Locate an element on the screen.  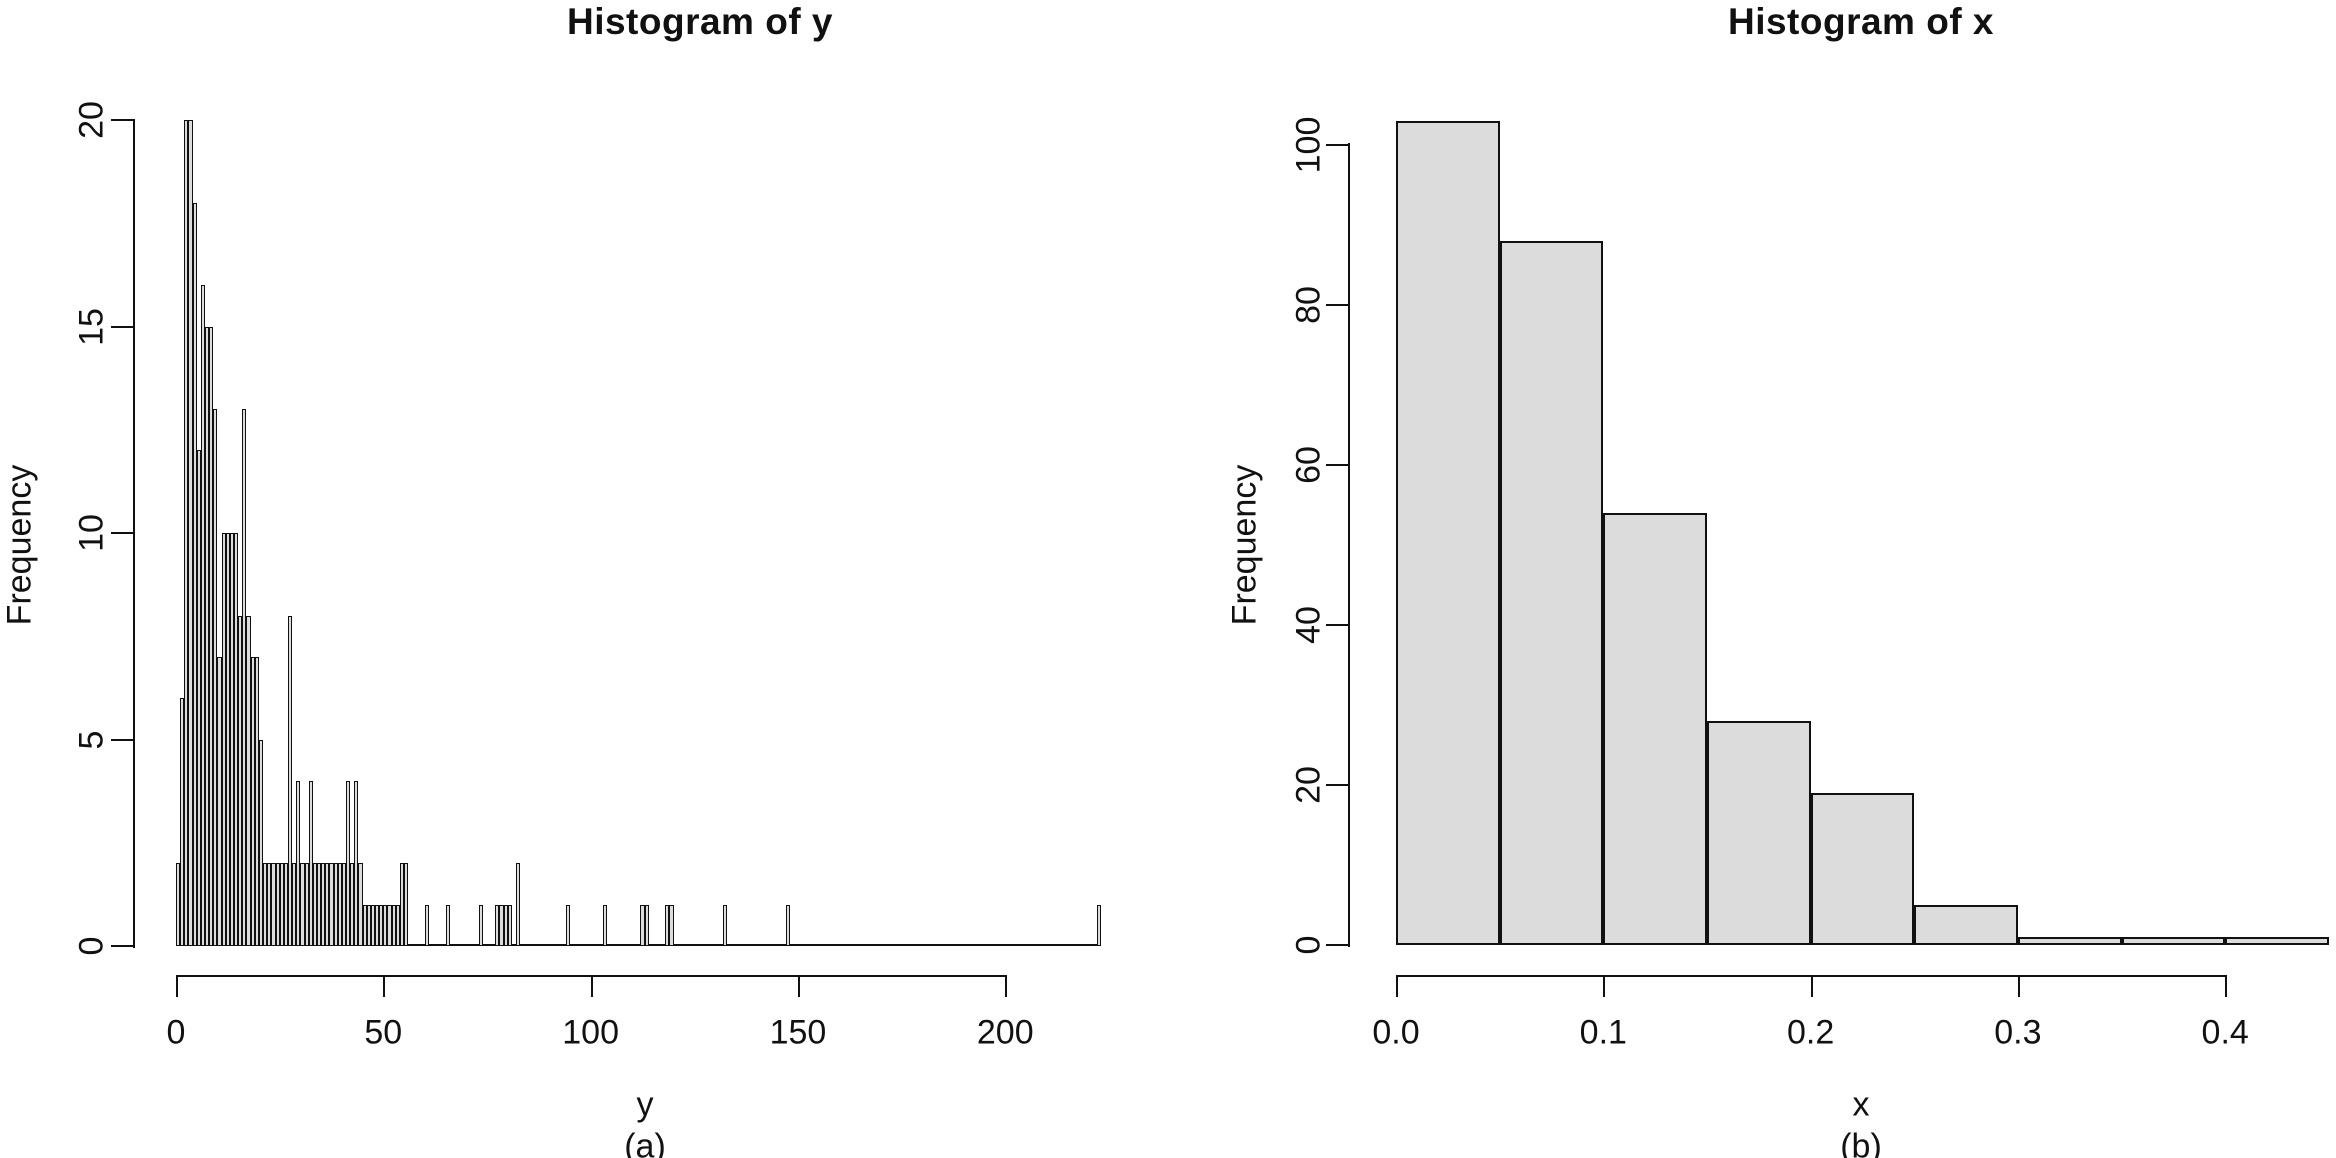
x-tick-label: 50 is located at coordinates (383, 1032).